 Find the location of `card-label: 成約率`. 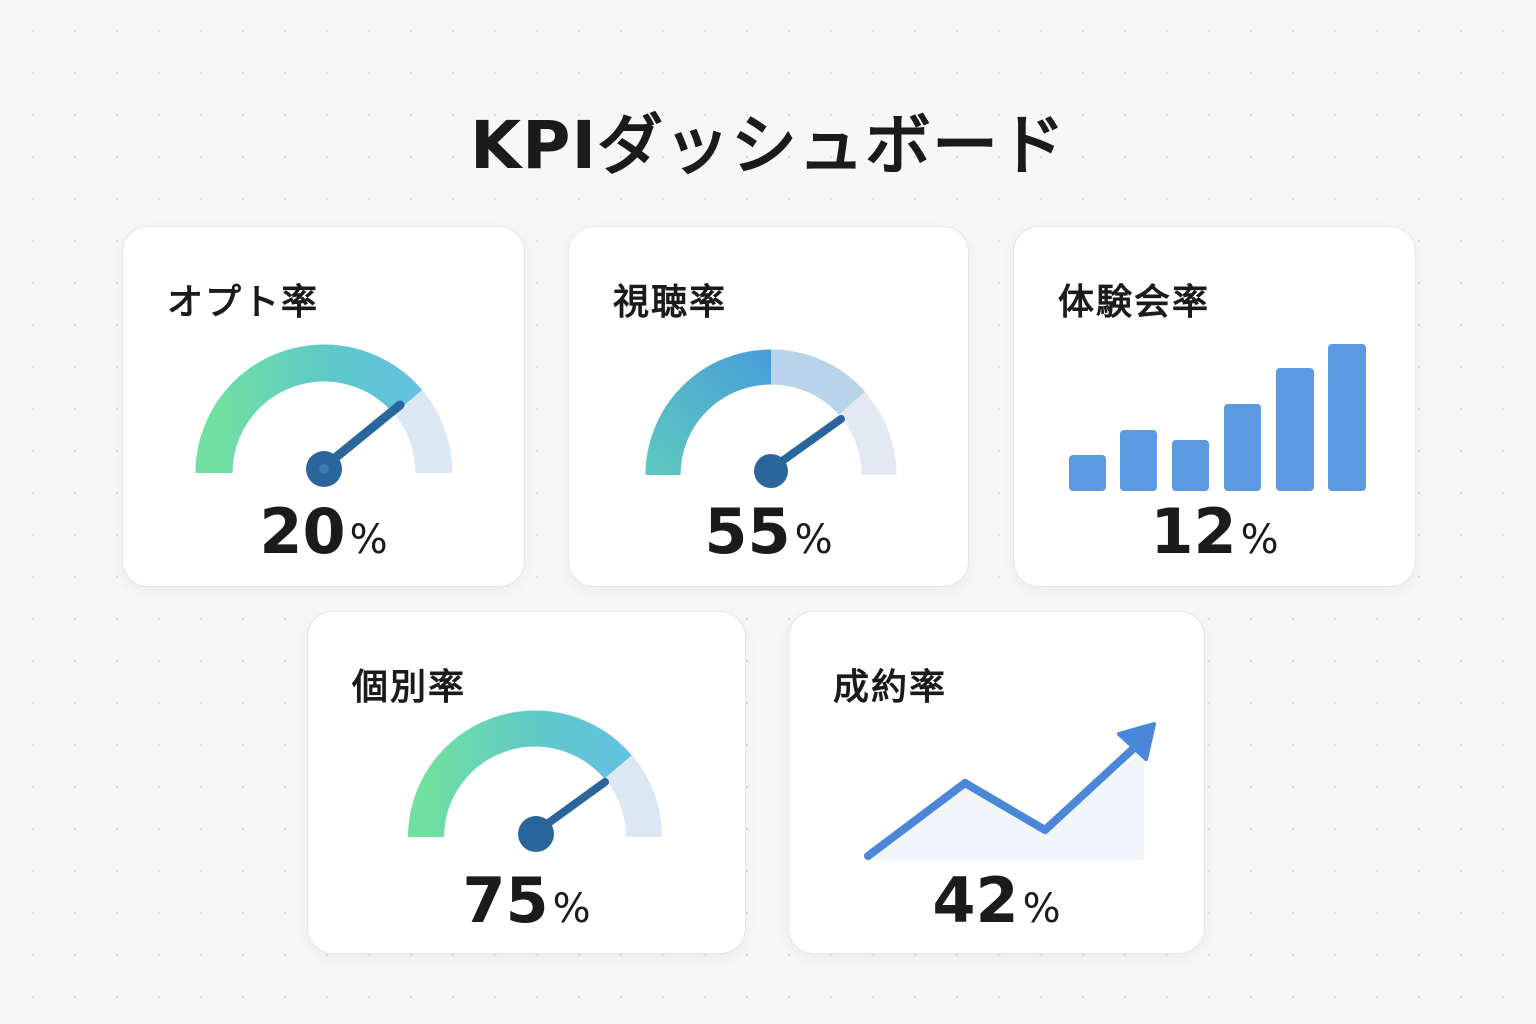

card-label: 成約率 is located at coordinates (890, 687).